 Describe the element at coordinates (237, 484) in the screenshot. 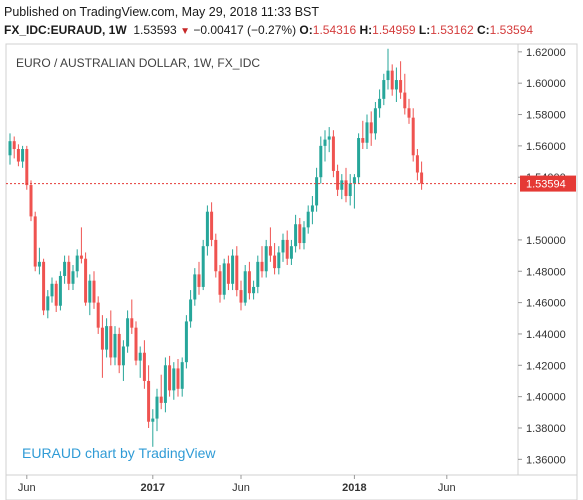

I see `time-axis: Jun 2017 Jun 2018 Jun` at that location.